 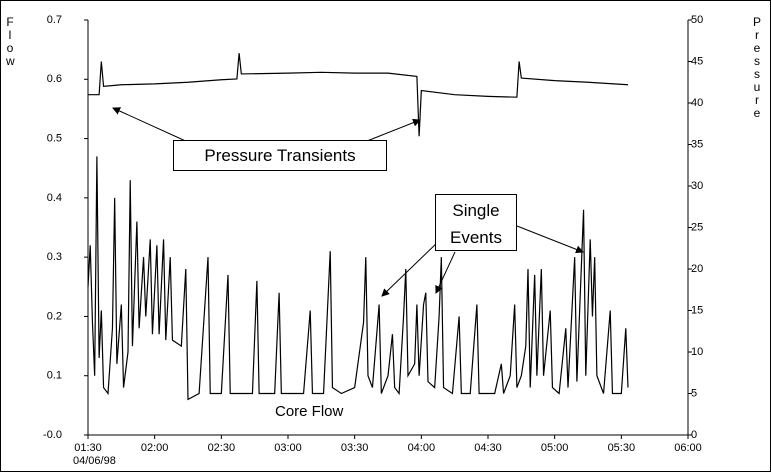 What do you see at coordinates (697, 61) in the screenshot?
I see `y2-tick-label: 45` at bounding box center [697, 61].